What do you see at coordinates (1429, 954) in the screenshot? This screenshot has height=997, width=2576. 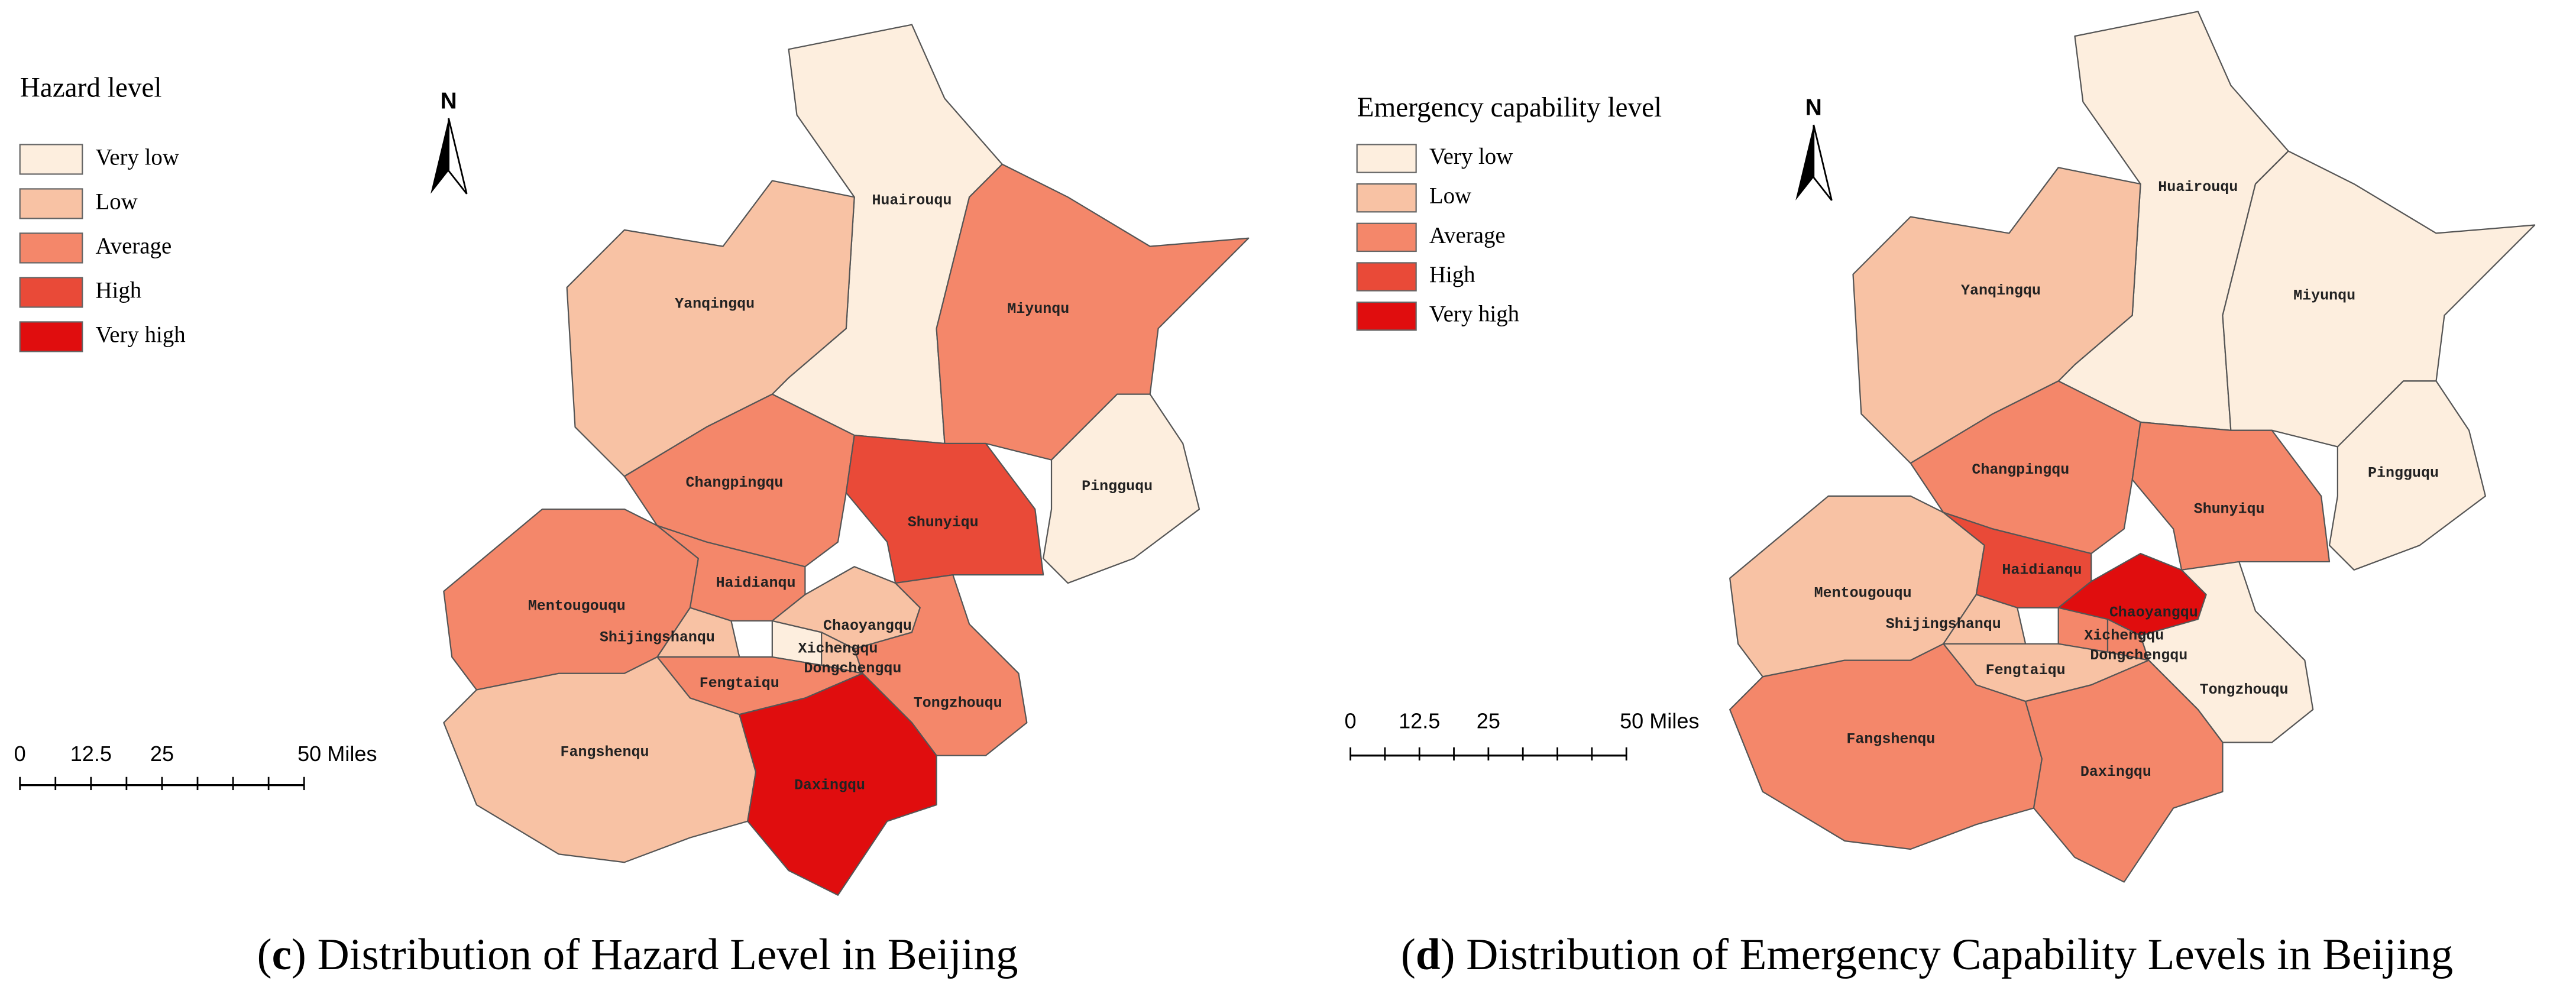 I see `caption-letter: d` at bounding box center [1429, 954].